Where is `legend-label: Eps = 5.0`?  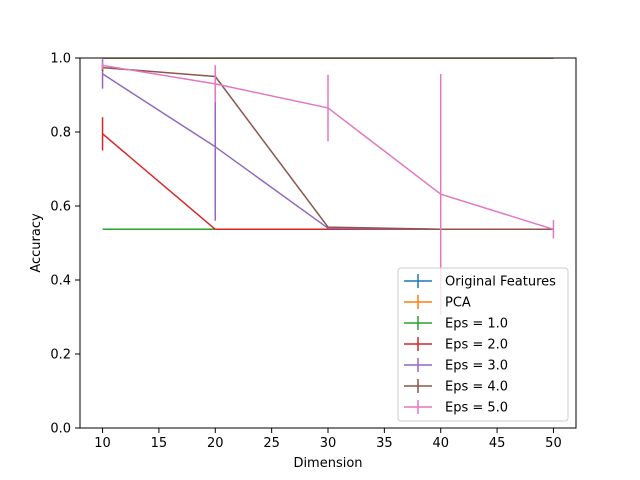
legend-label: Eps = 5.0 is located at coordinates (476, 408).